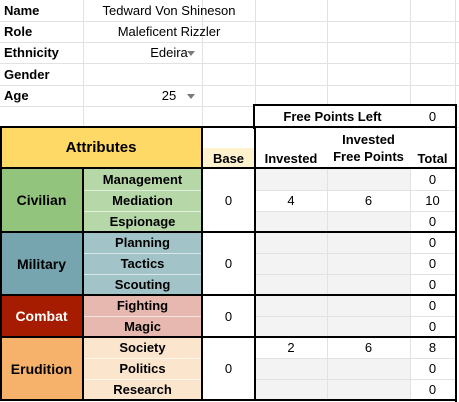 The width and height of the screenshot is (459, 402). Describe the element at coordinates (368, 368) in the screenshot. I see `politics-free-points-value` at that location.